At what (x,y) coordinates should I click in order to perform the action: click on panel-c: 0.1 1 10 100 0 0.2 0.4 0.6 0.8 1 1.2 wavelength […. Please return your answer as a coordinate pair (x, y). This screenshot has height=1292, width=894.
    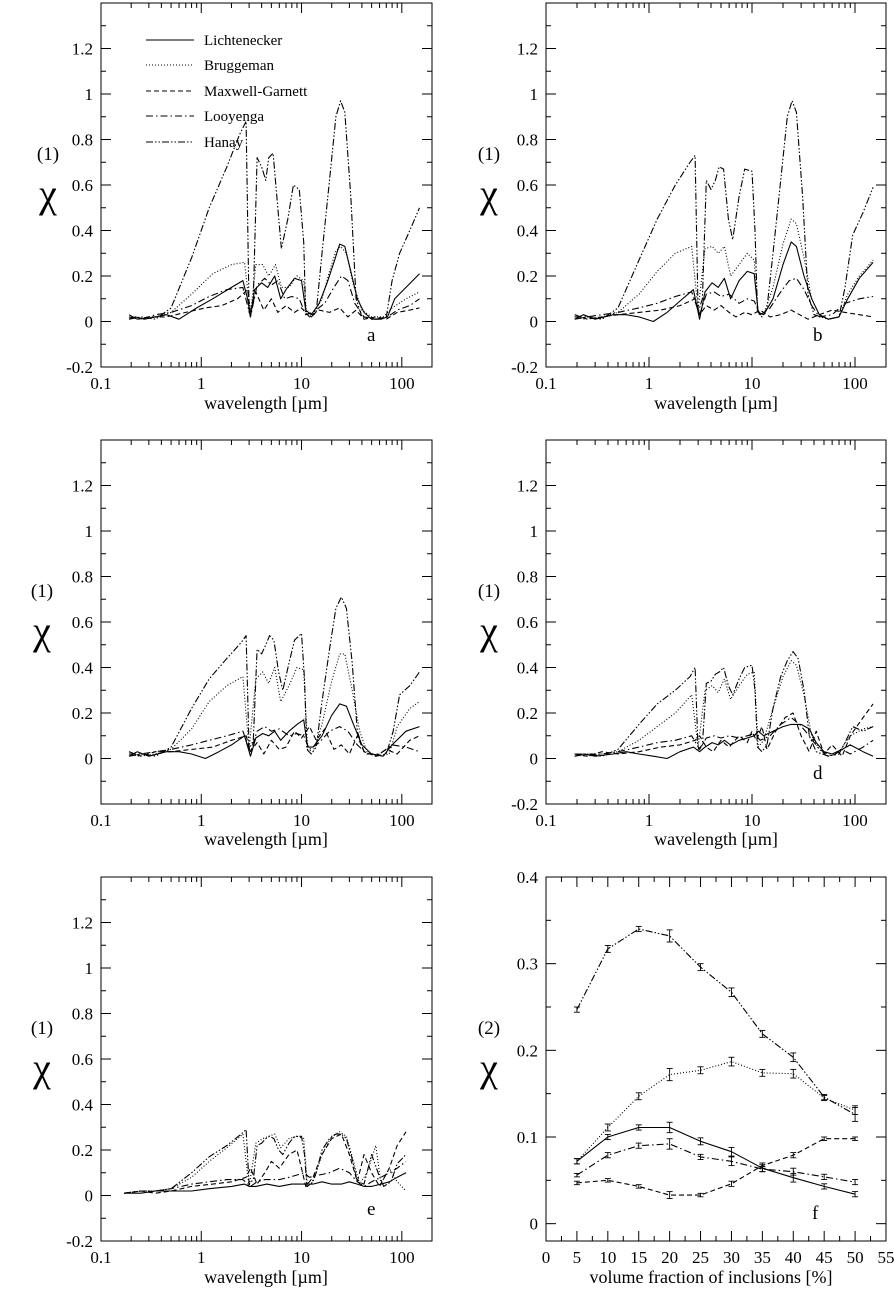
    Looking at the image, I should click on (232, 644).